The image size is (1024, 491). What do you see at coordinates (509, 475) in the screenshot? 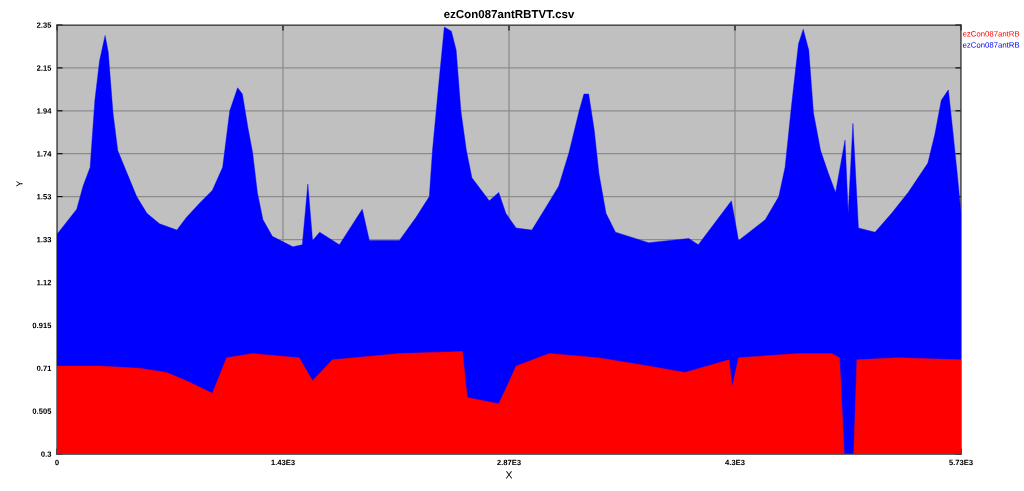
I see `x-axis-title: X` at bounding box center [509, 475].